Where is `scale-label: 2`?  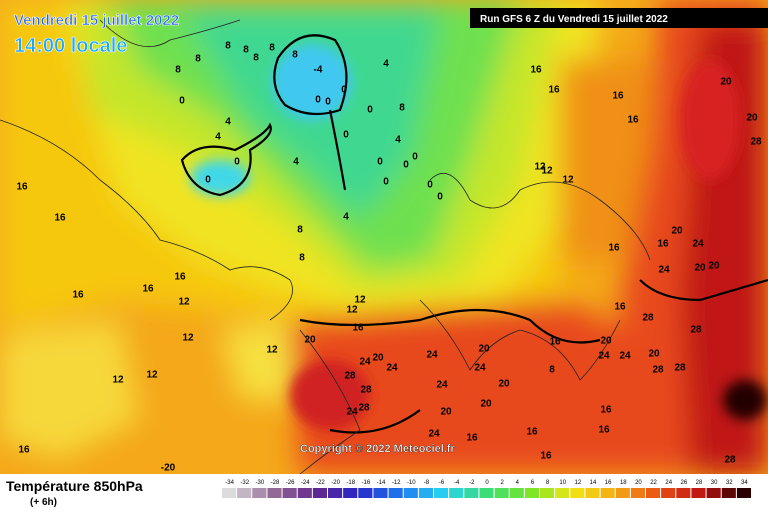
scale-label: 2 is located at coordinates (502, 483).